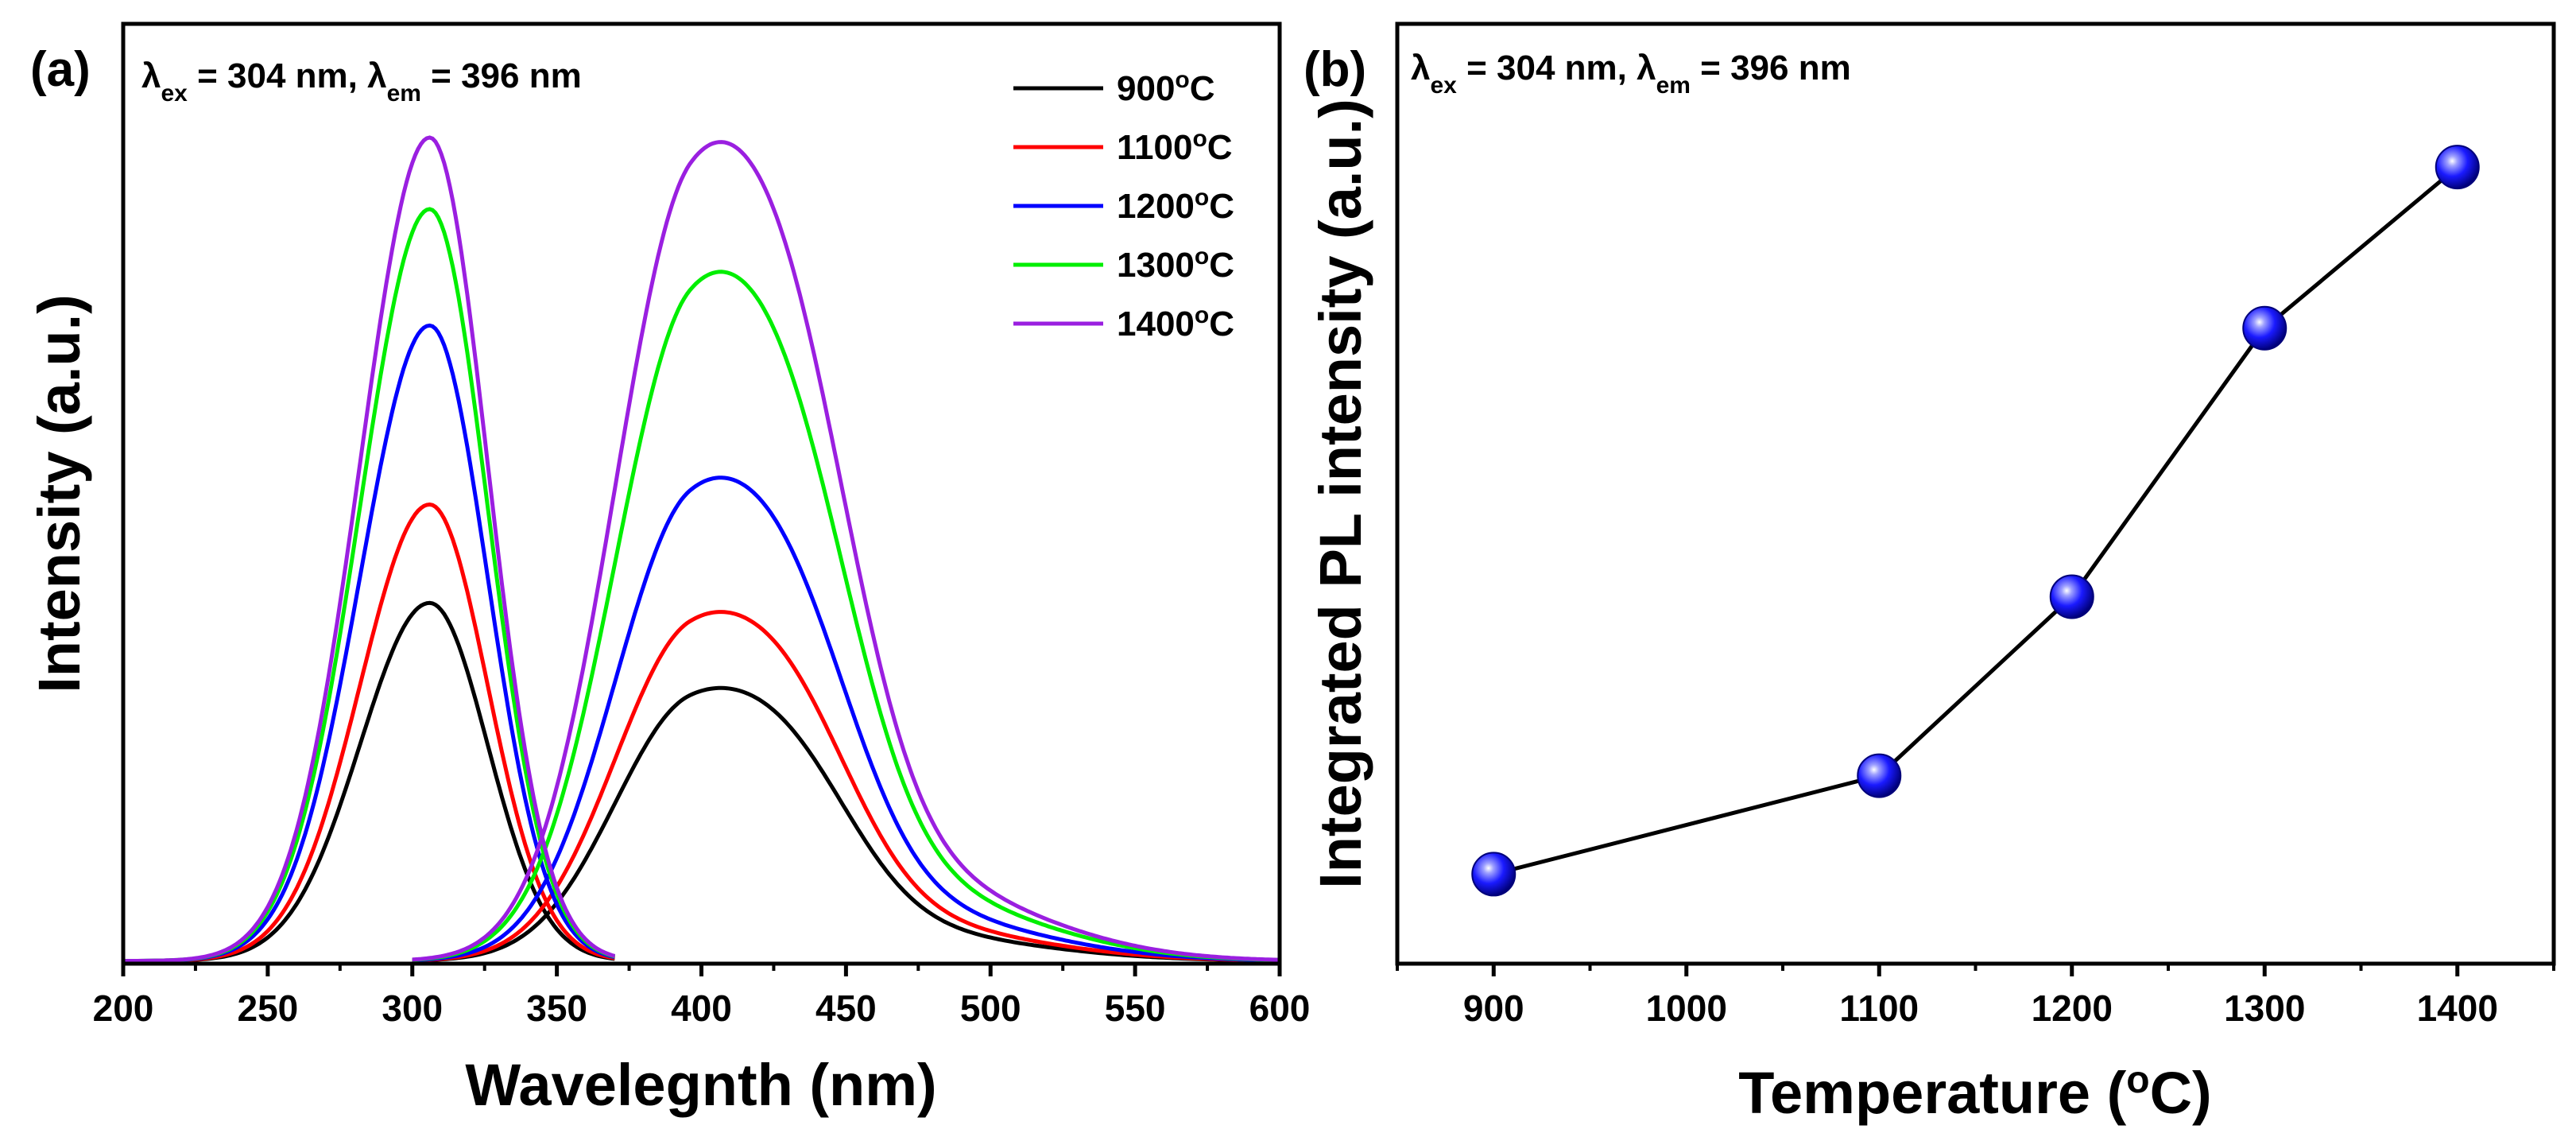 This screenshot has height=1137, width=2576. Describe the element at coordinates (1280, 1009) in the screenshot. I see `x-tick-label: 600` at that location.